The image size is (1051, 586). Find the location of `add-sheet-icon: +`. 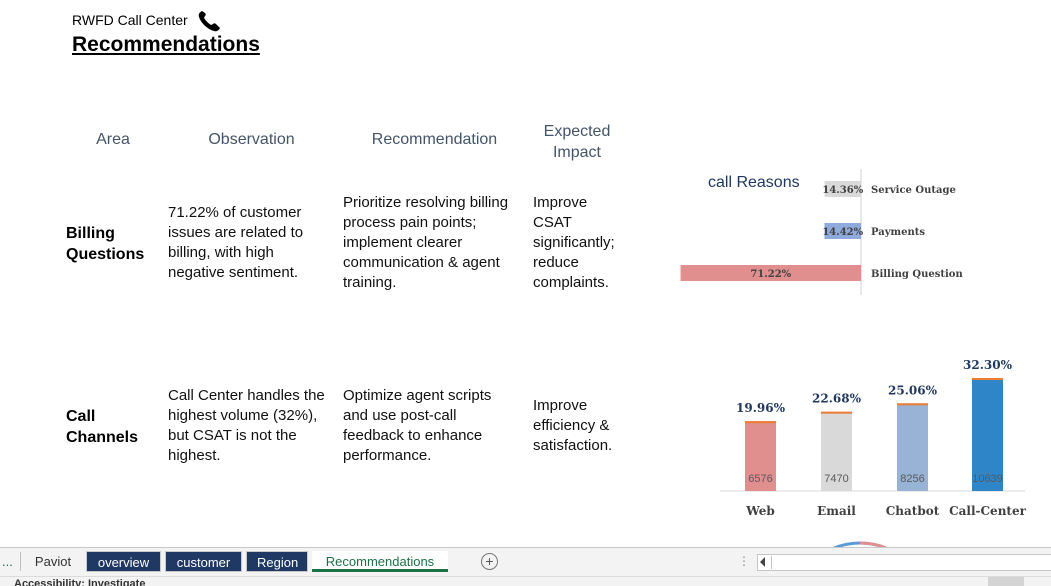

add-sheet-icon: + is located at coordinates (489, 561).